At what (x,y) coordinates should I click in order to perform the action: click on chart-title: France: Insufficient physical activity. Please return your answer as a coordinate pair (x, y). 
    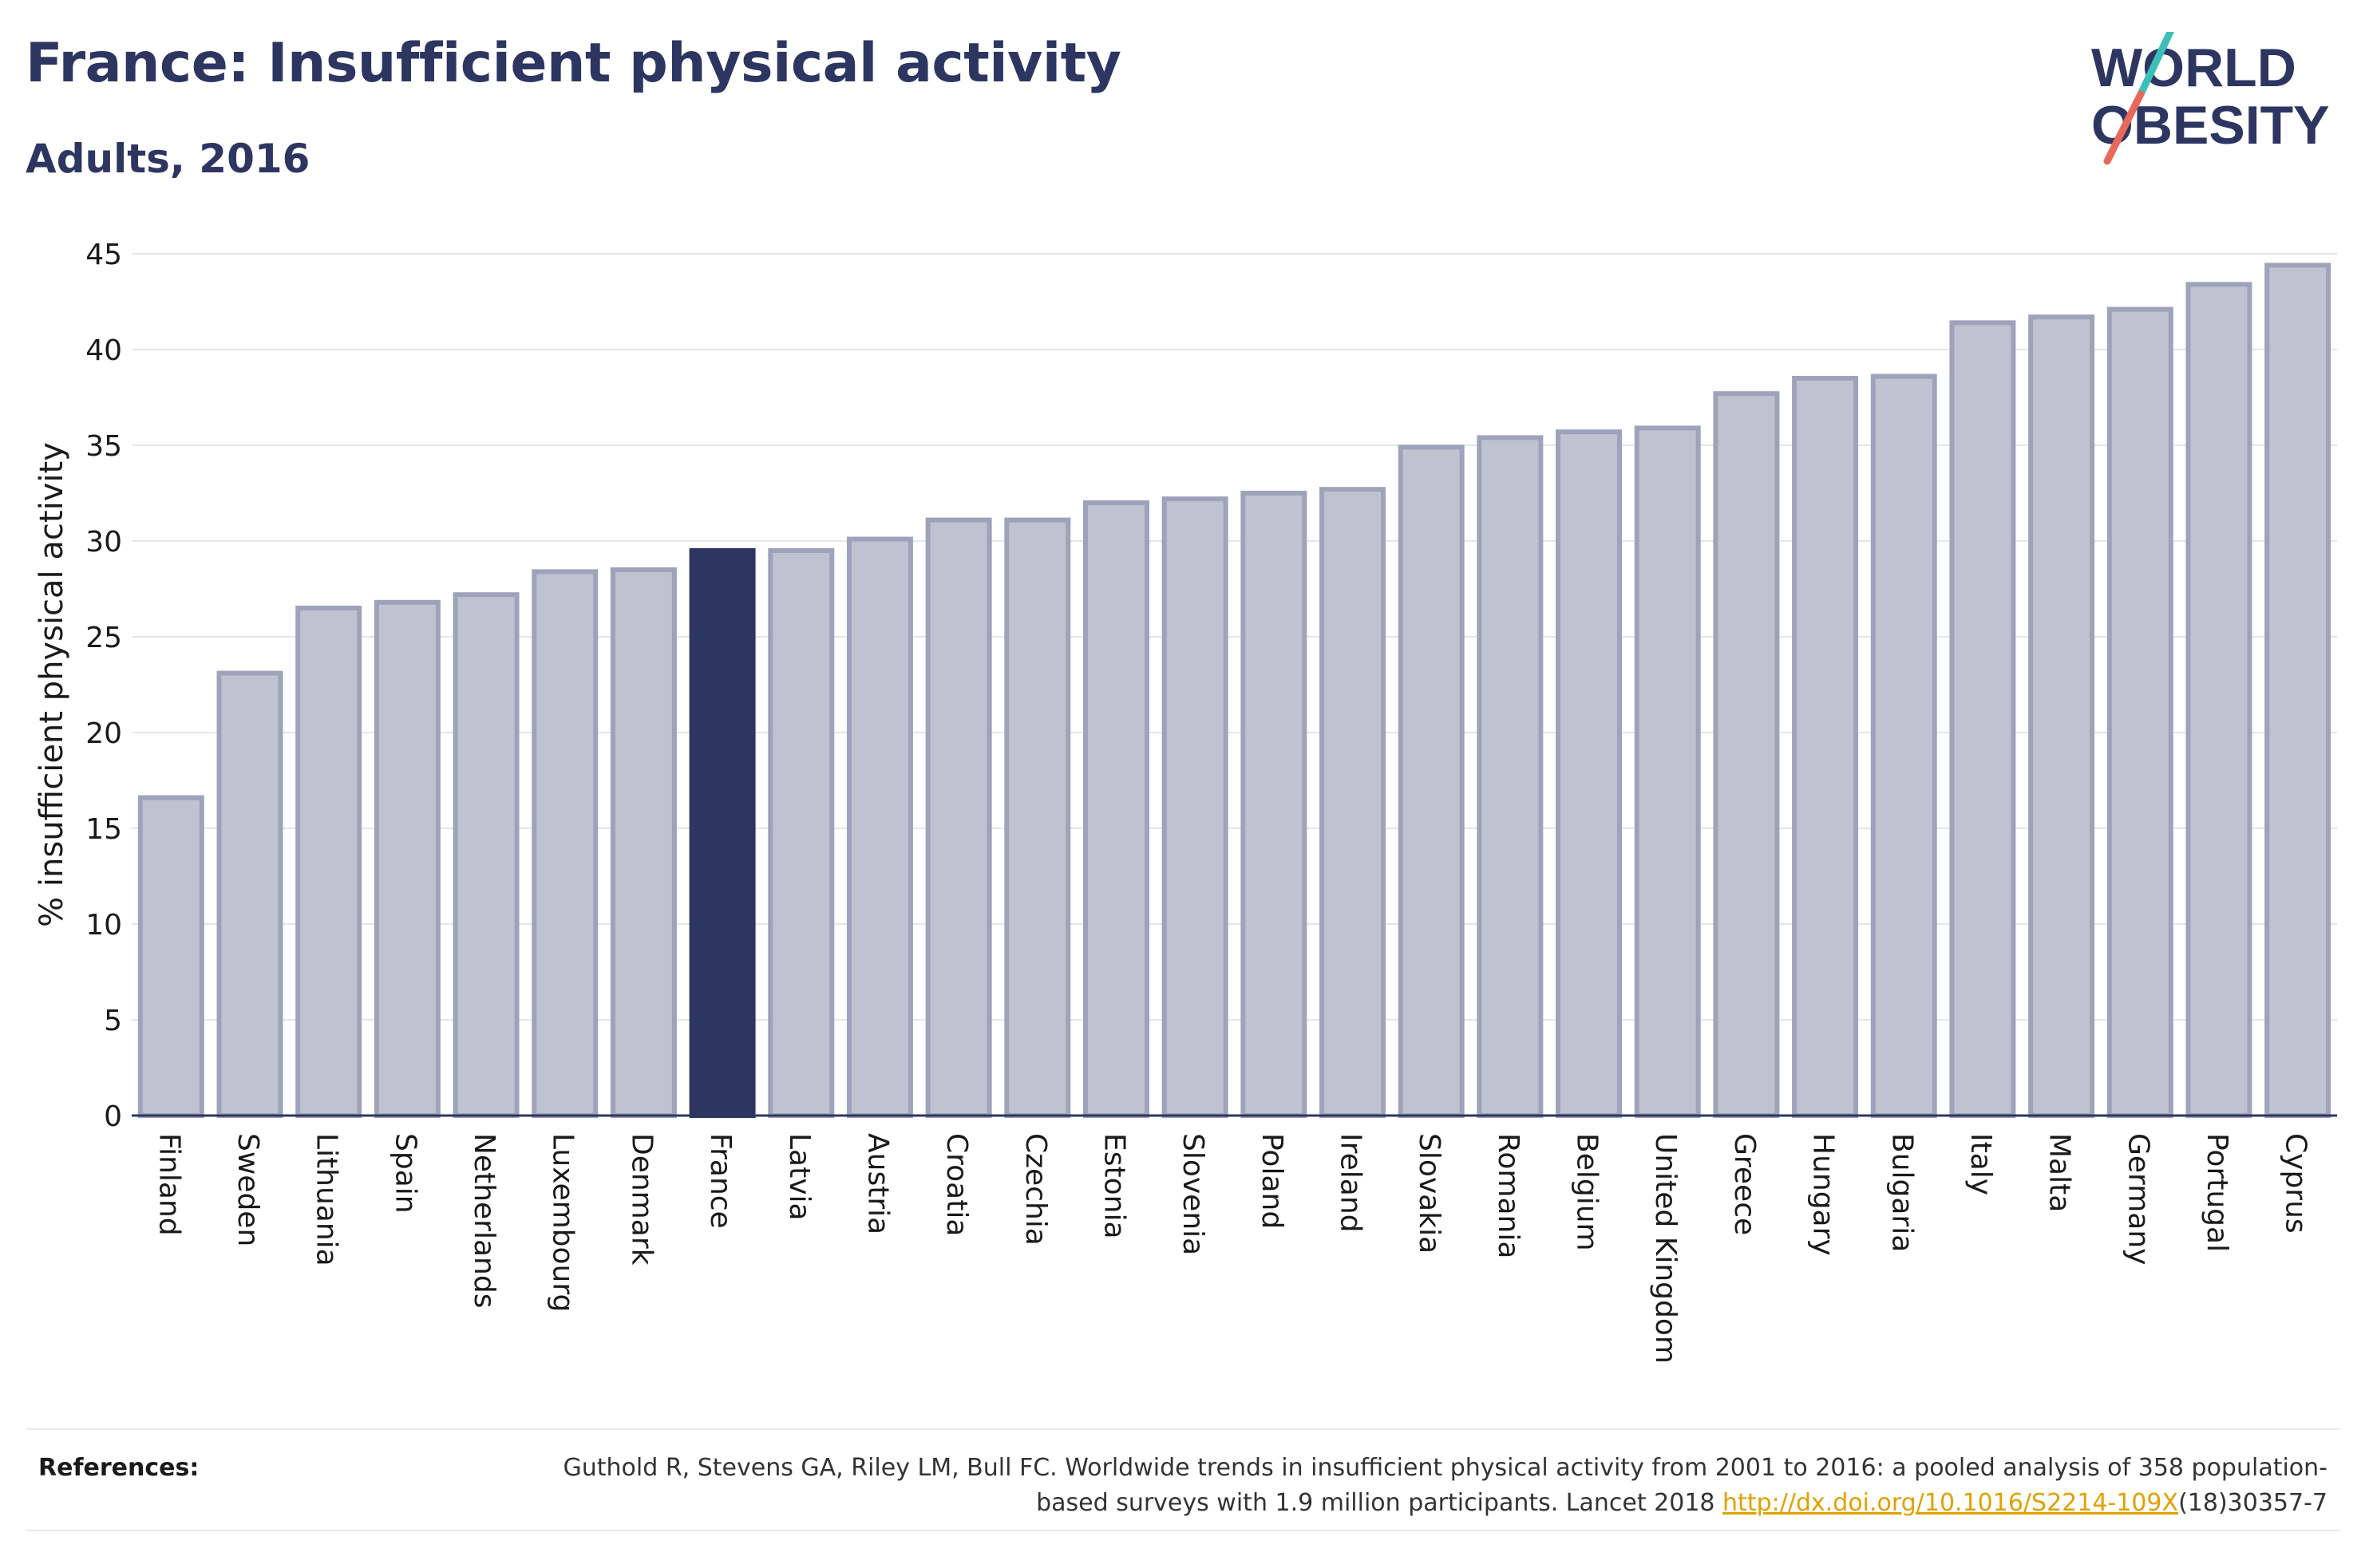
    Looking at the image, I should click on (573, 63).